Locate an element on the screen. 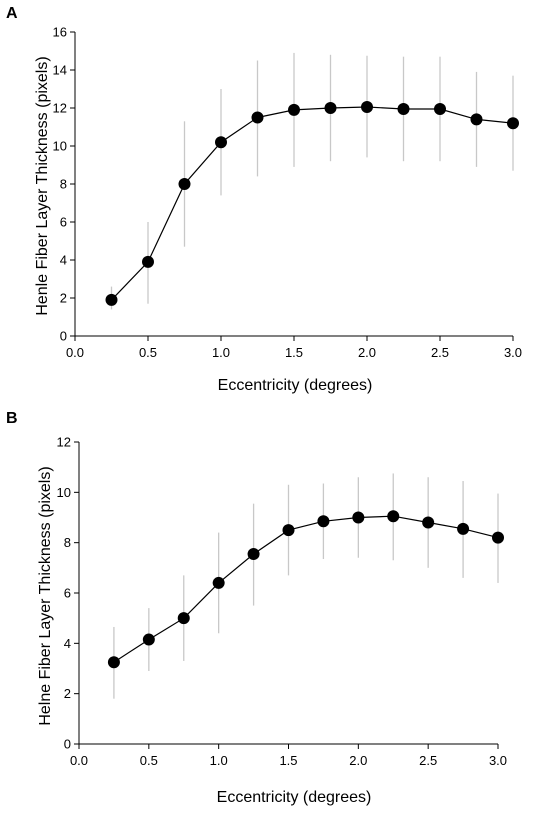  panel-b-x-tick-label: 0.0 is located at coordinates (79, 760).